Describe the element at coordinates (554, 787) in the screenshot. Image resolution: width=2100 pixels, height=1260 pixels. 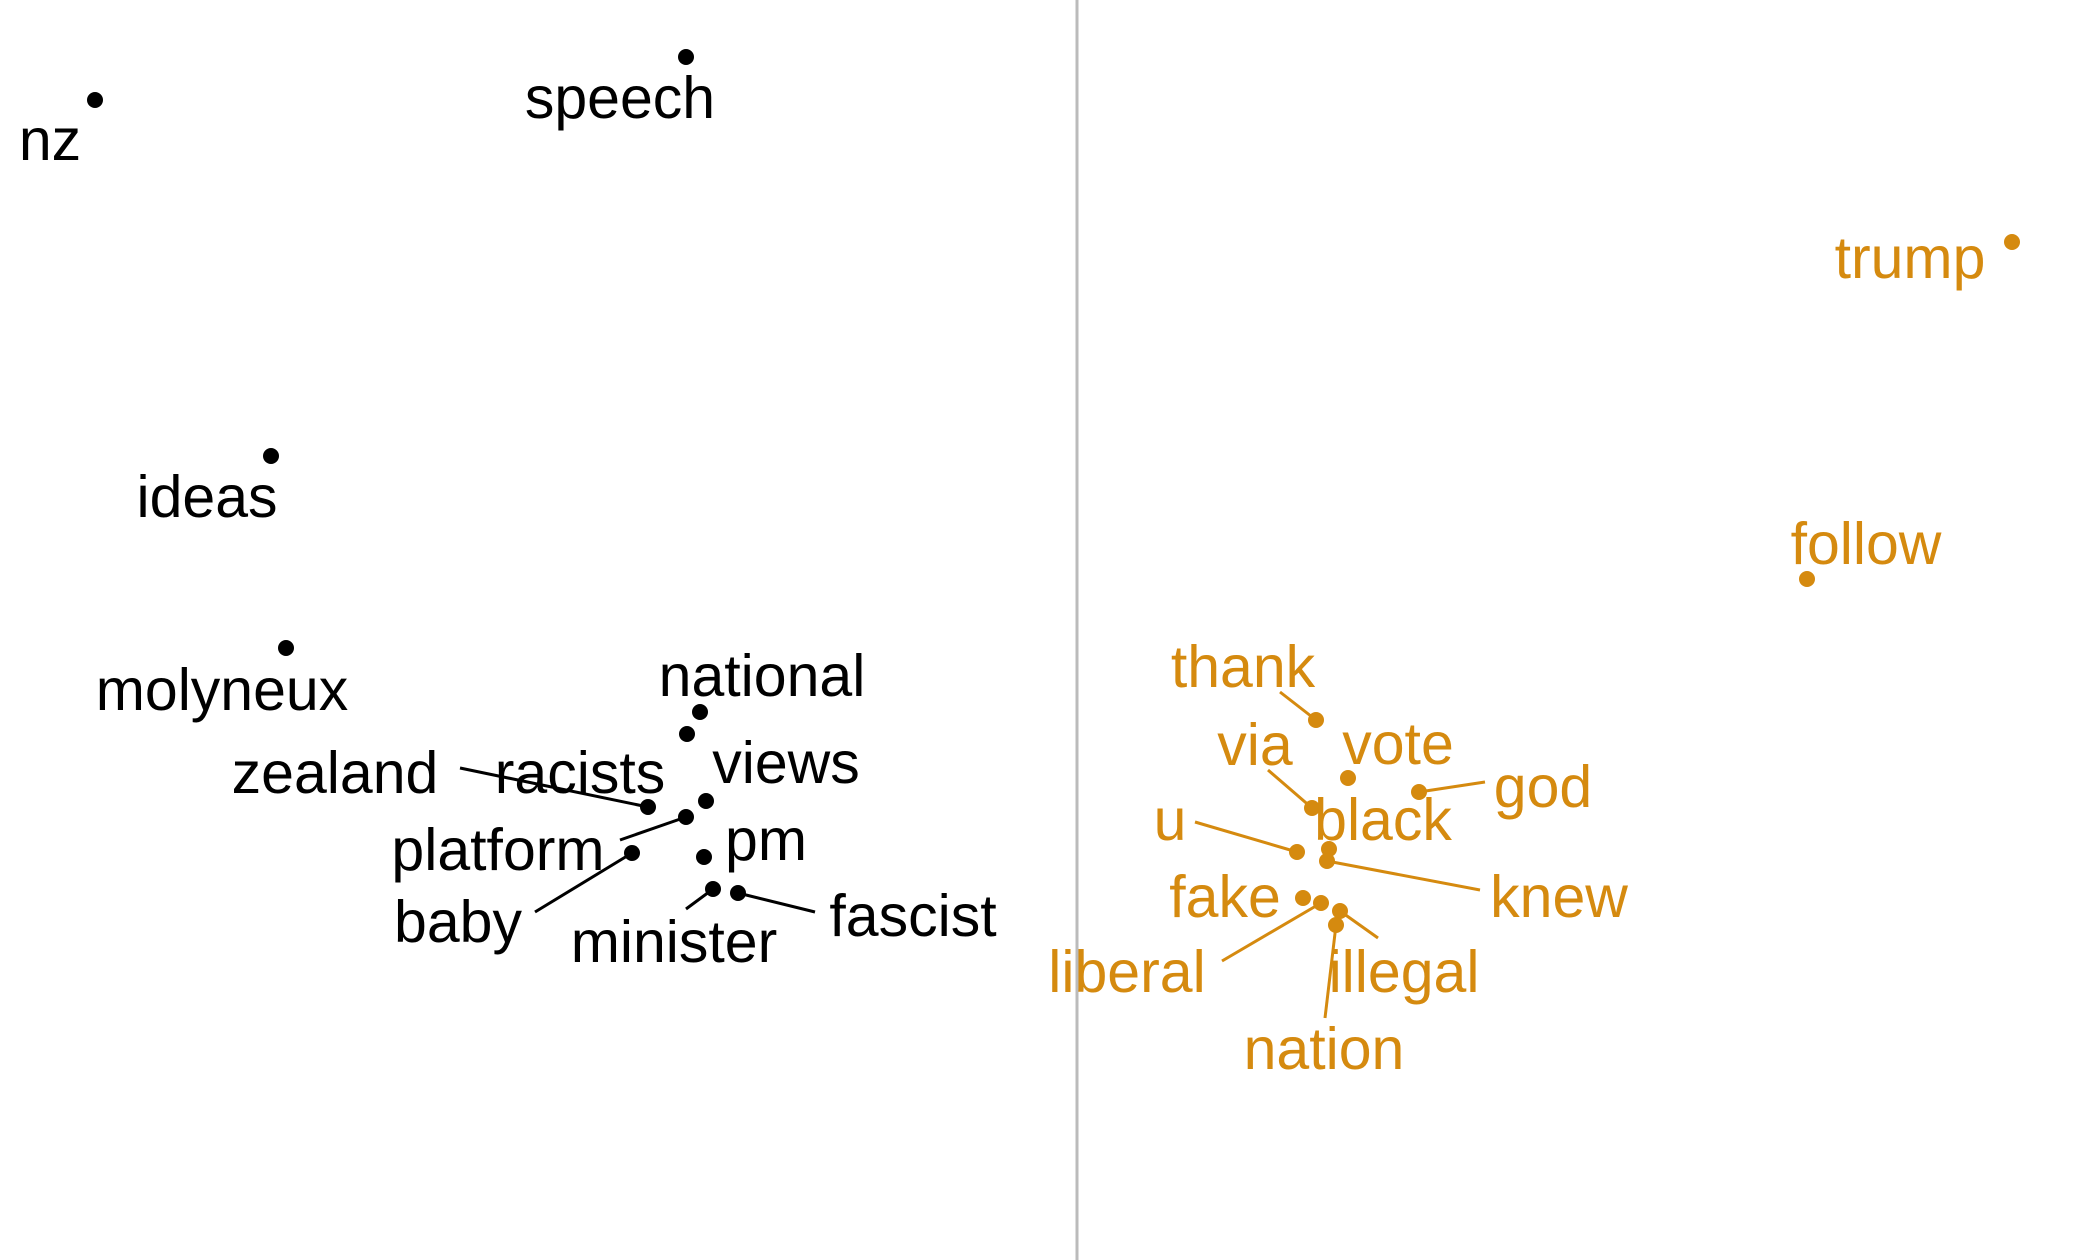
I see `leader-line-zealand` at that location.